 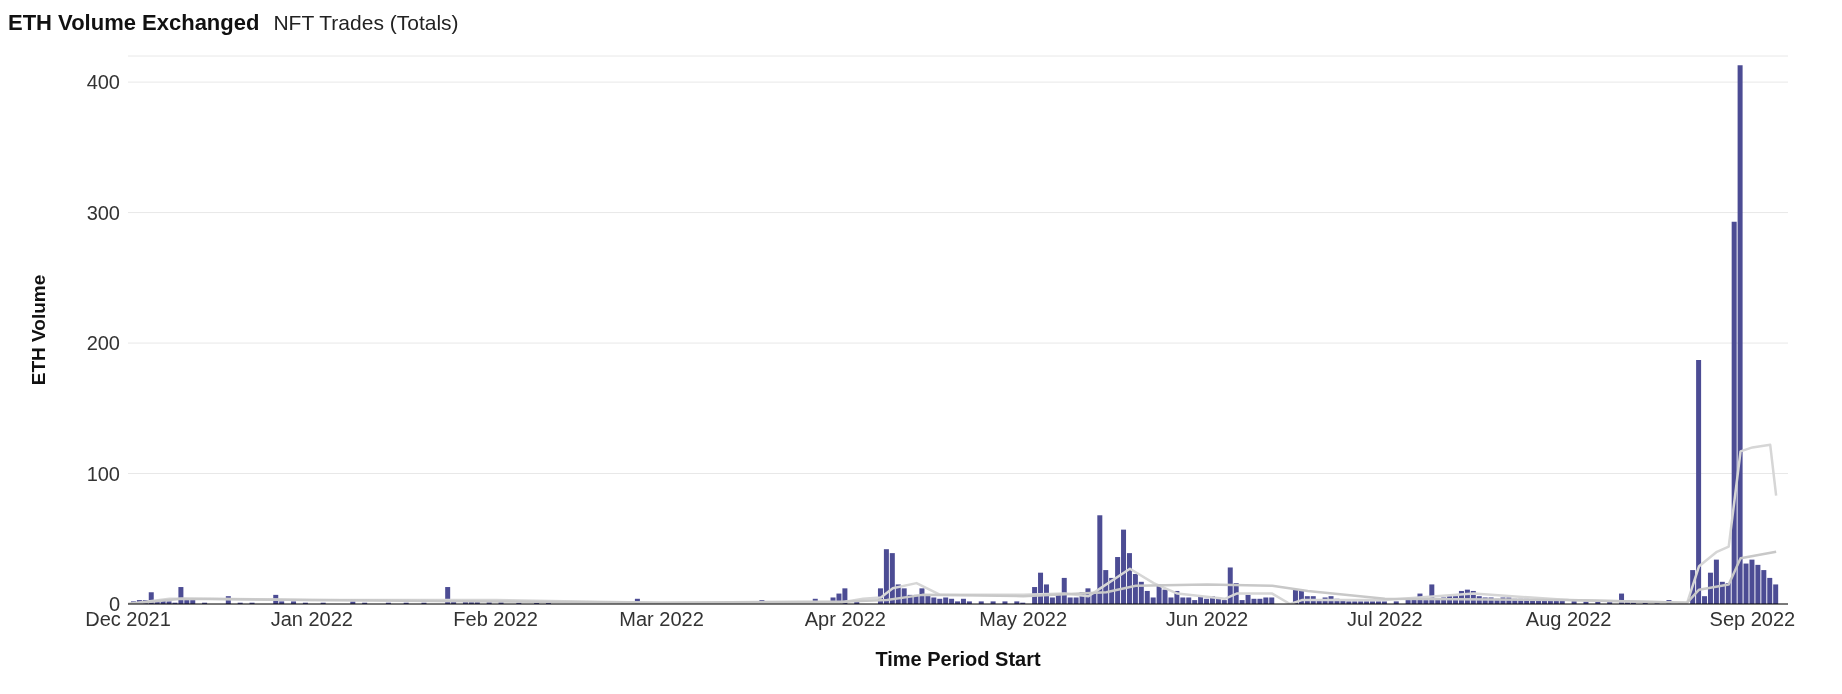 I want to click on x-tick-label: Mar 2022, so click(x=661, y=619).